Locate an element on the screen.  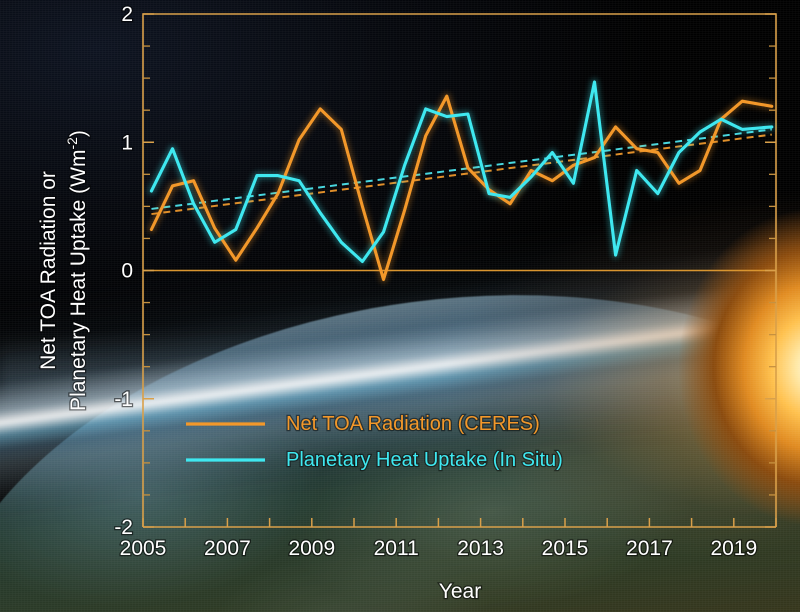
x-tick-label: 2019 is located at coordinates (733, 548).